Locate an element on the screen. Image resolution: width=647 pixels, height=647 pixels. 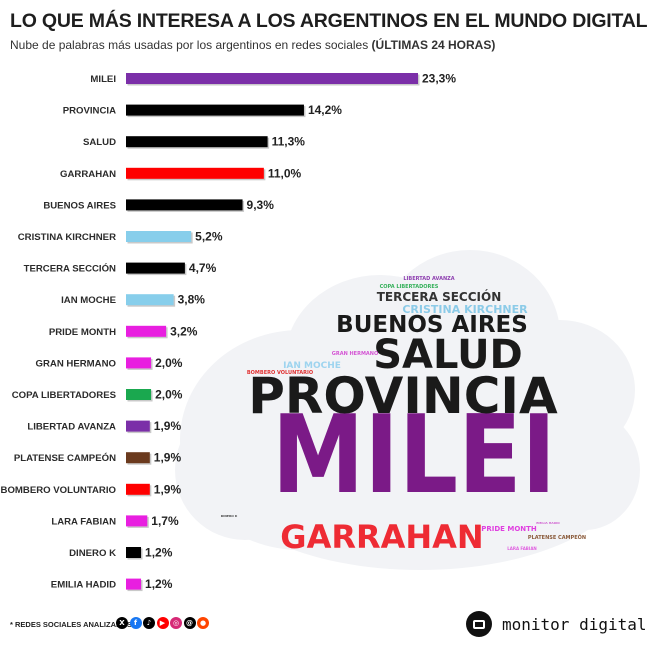
value-label-salud: 11,3% is located at coordinates (289, 142).